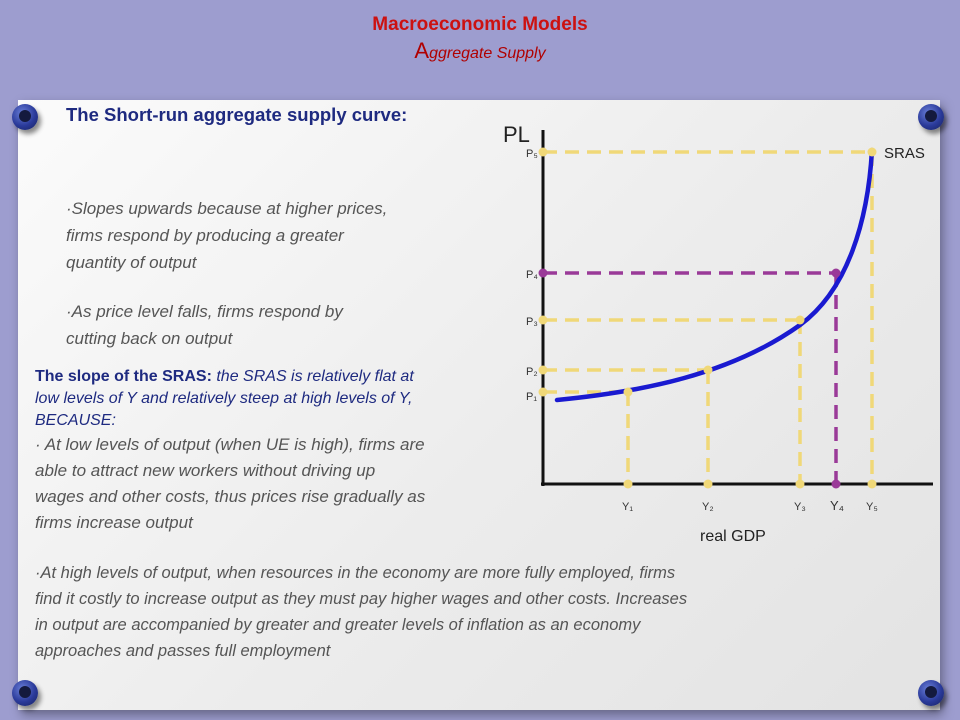  Describe the element at coordinates (123, 376) in the screenshot. I see `slope-label: The slope of the SRAS:` at that location.